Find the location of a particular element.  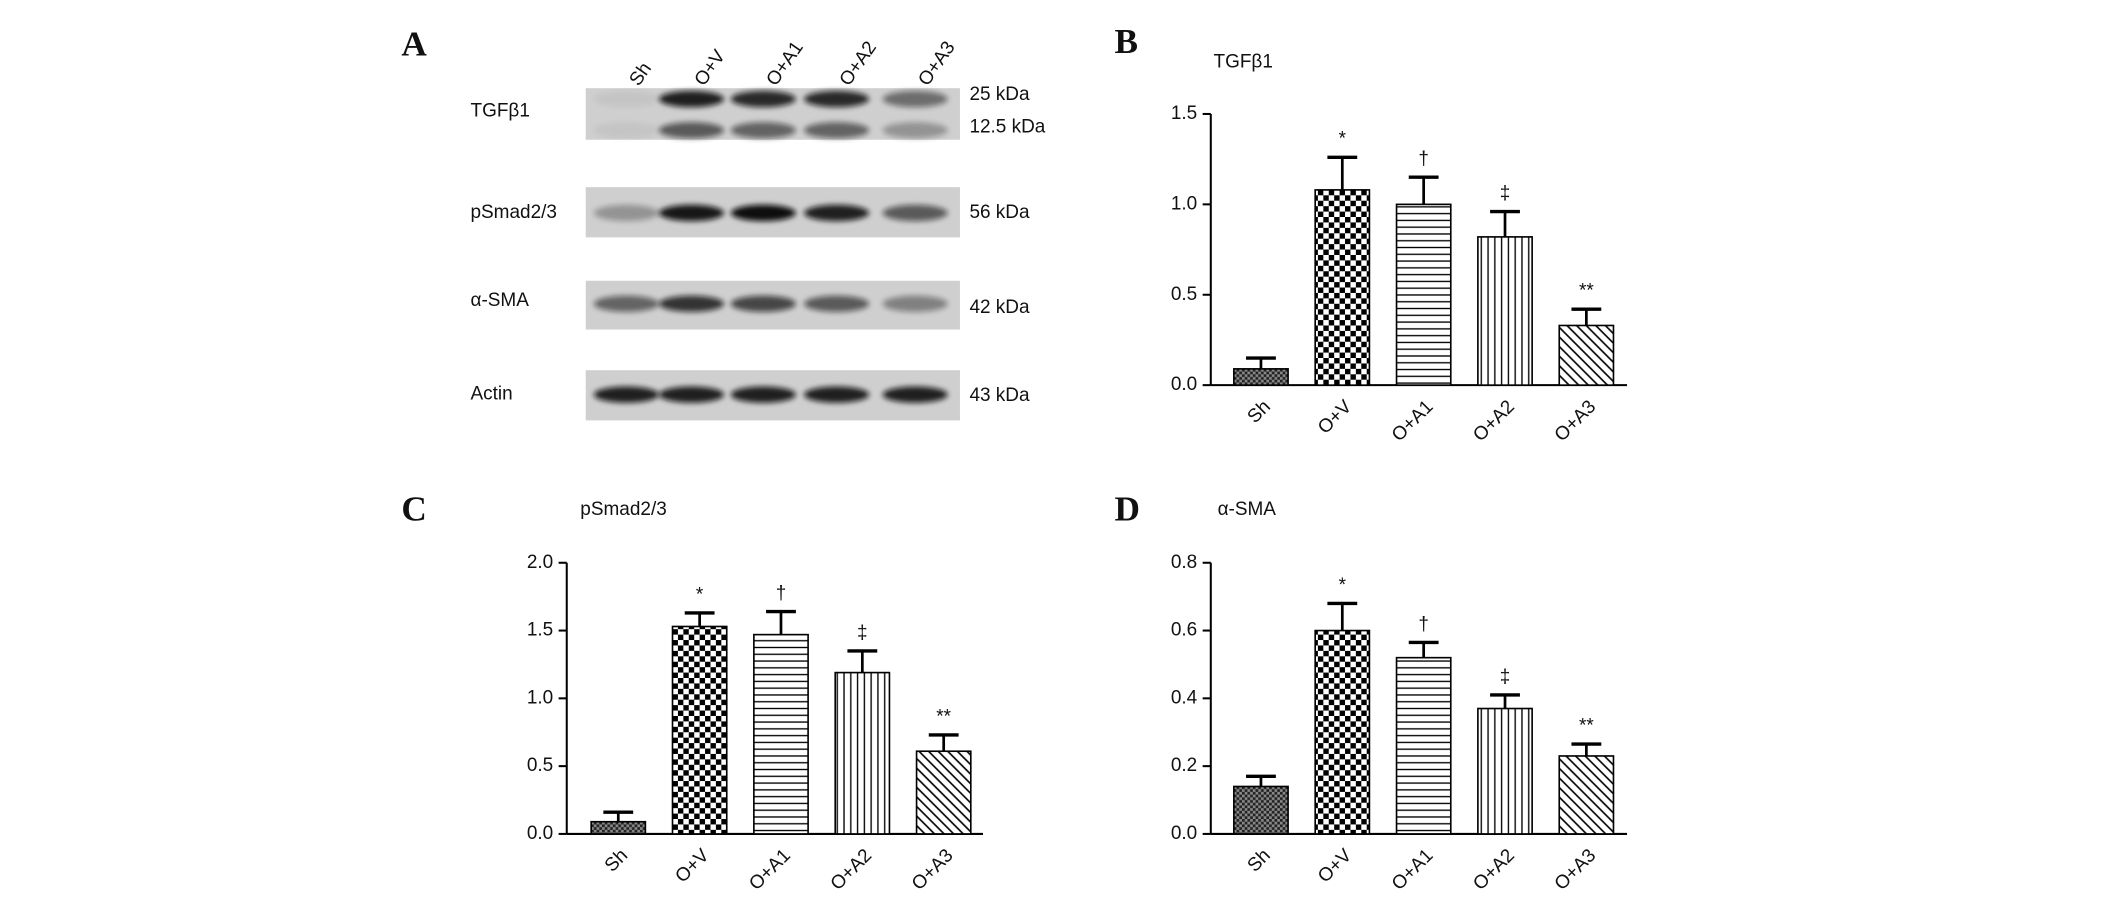

chart-title: TGFβ1 is located at coordinates (1243, 61).